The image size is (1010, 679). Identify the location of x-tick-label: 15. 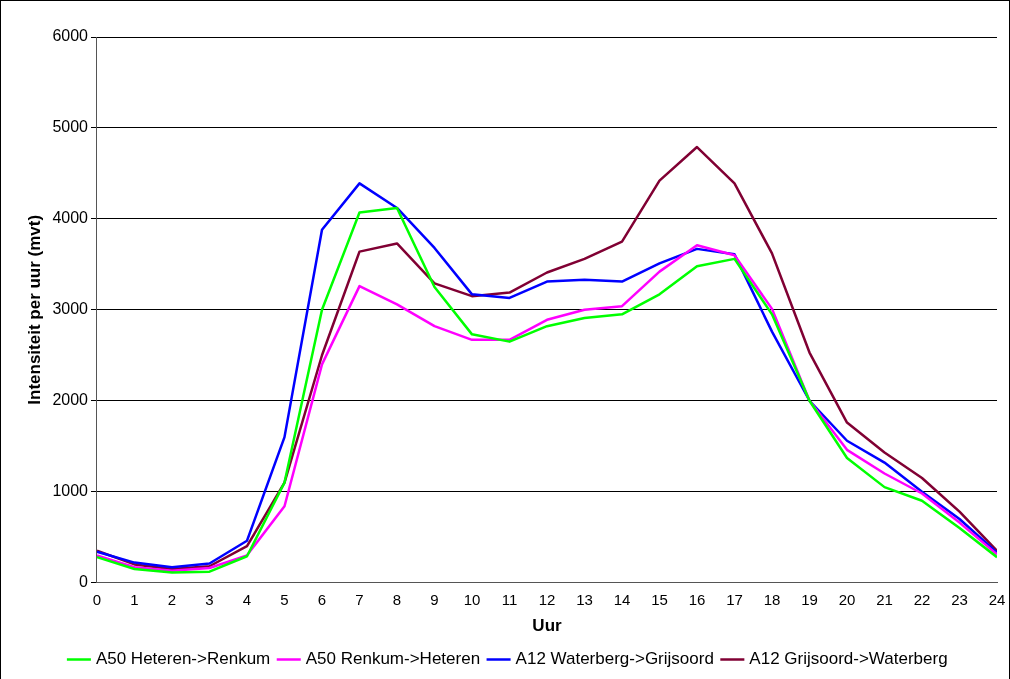
(659, 599).